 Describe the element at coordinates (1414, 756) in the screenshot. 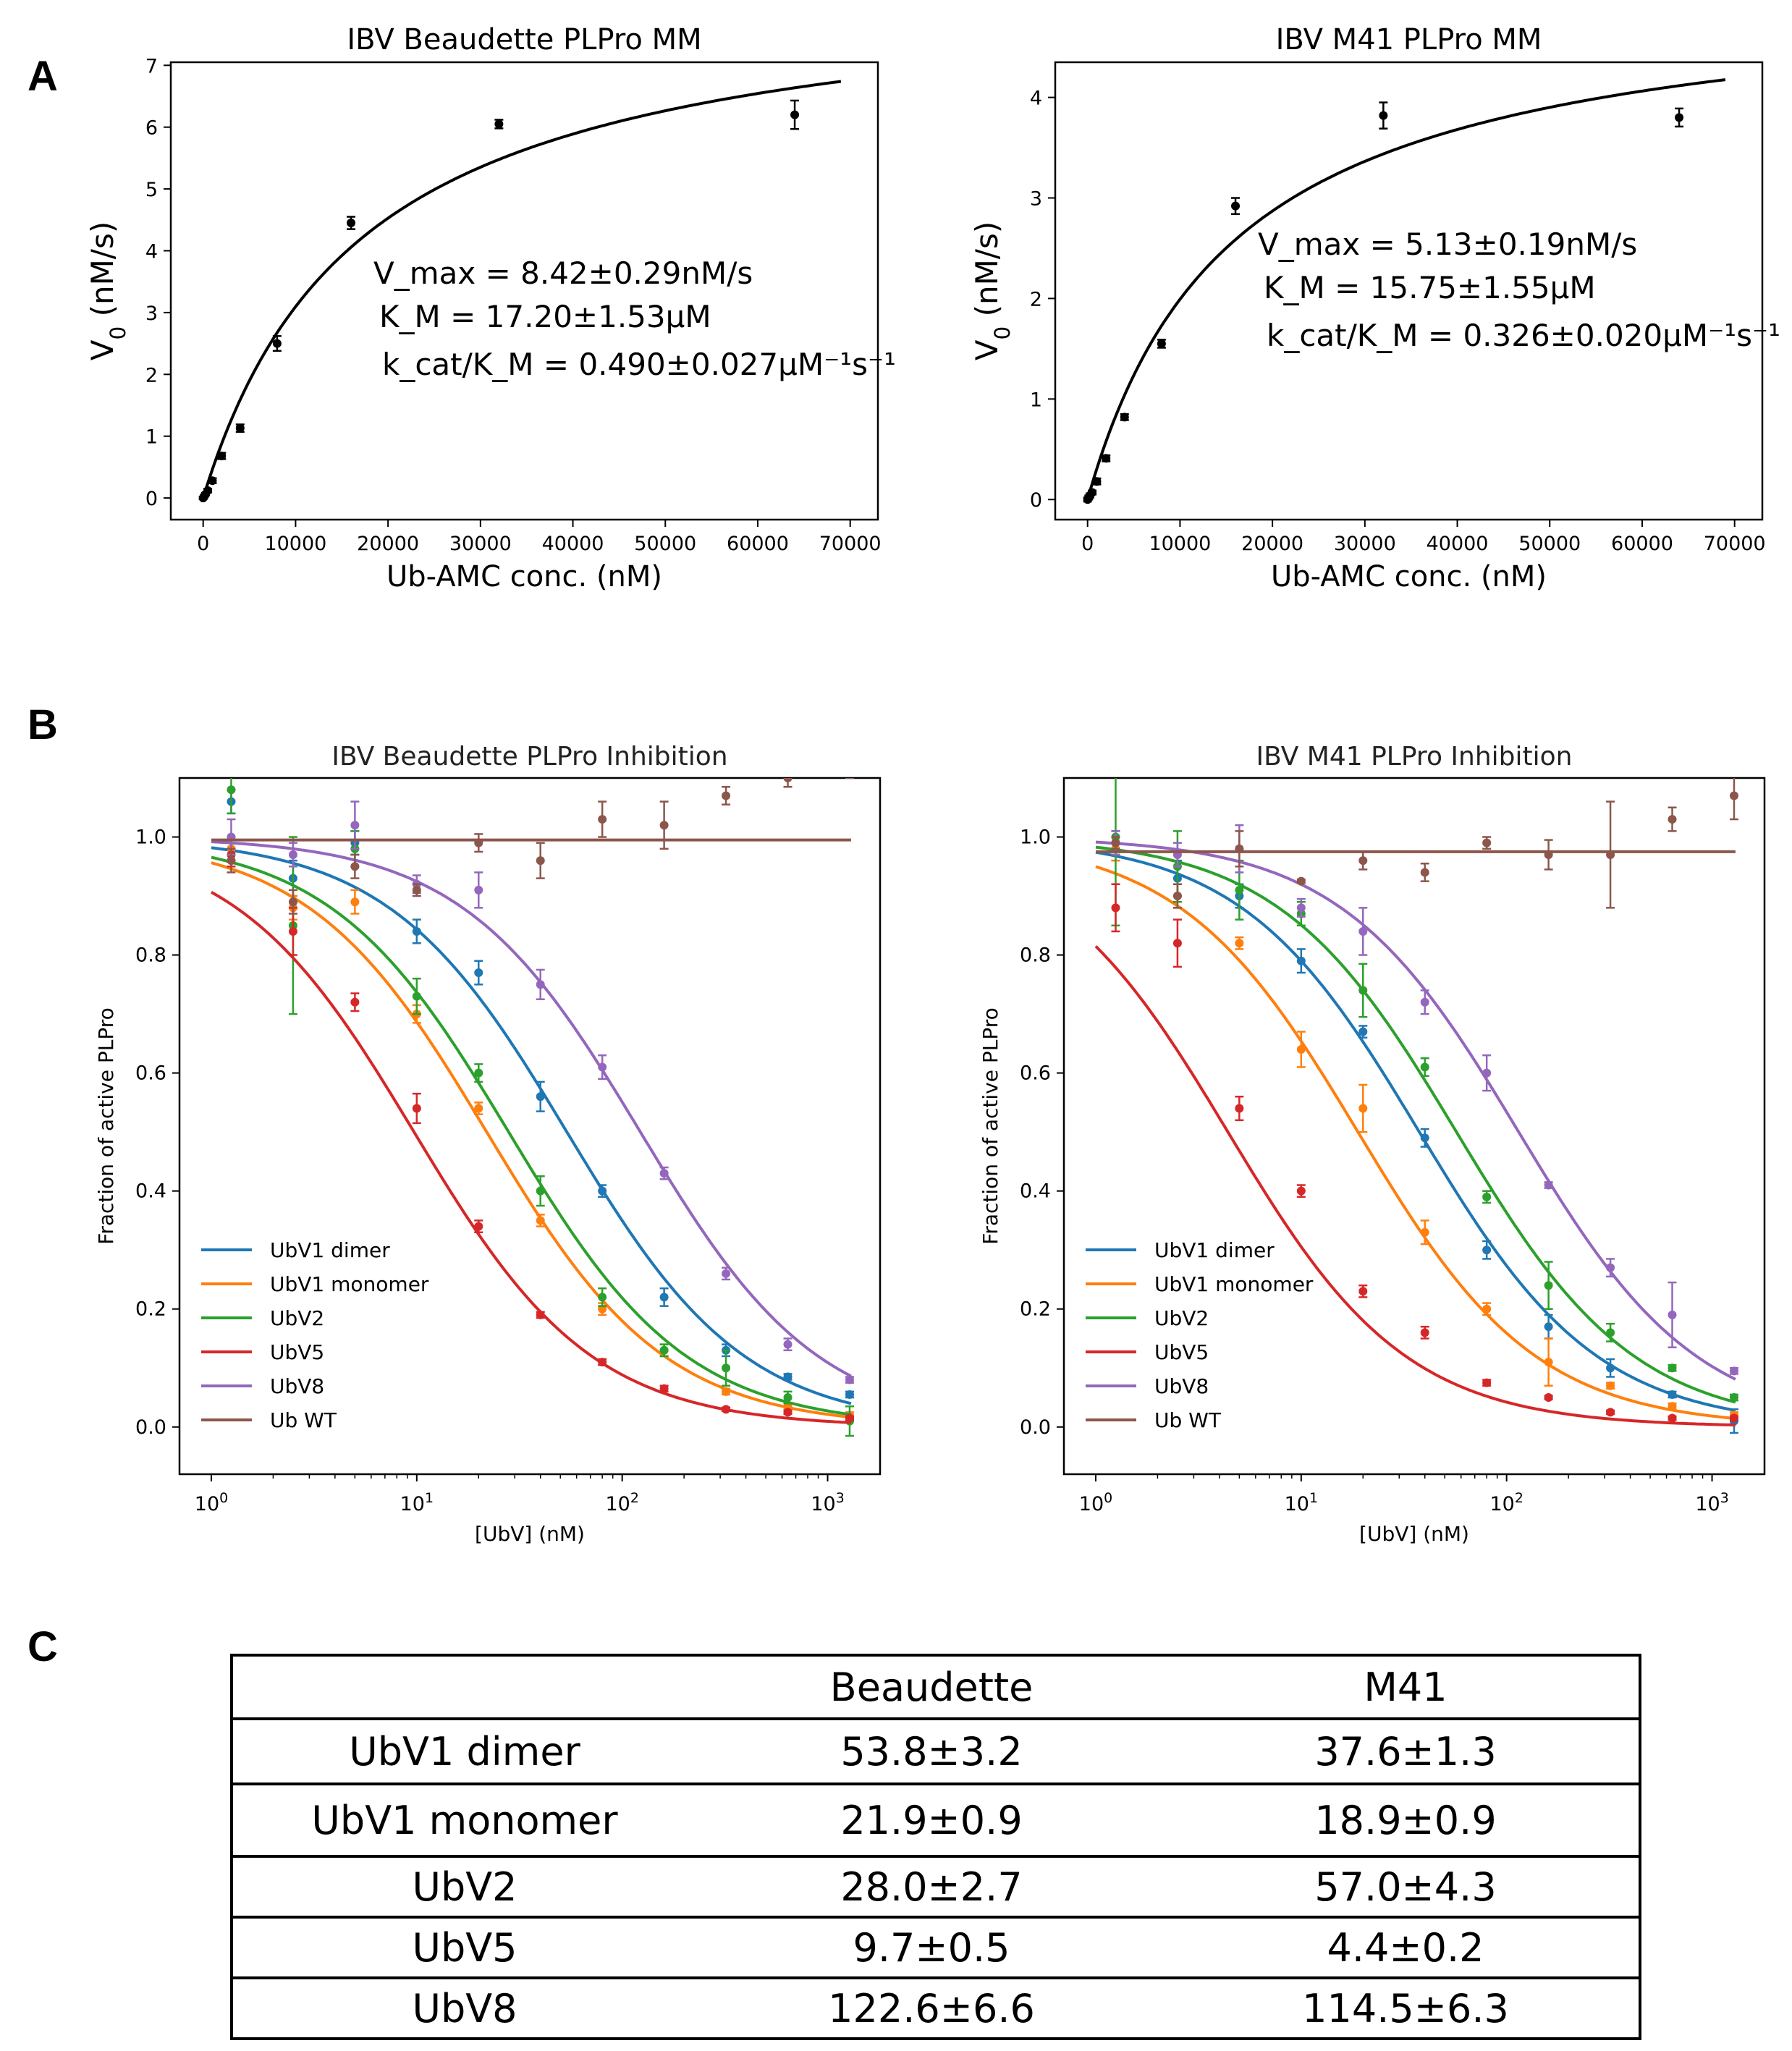

I see `chart-title: IBV M41 PLPro Inhibition` at that location.